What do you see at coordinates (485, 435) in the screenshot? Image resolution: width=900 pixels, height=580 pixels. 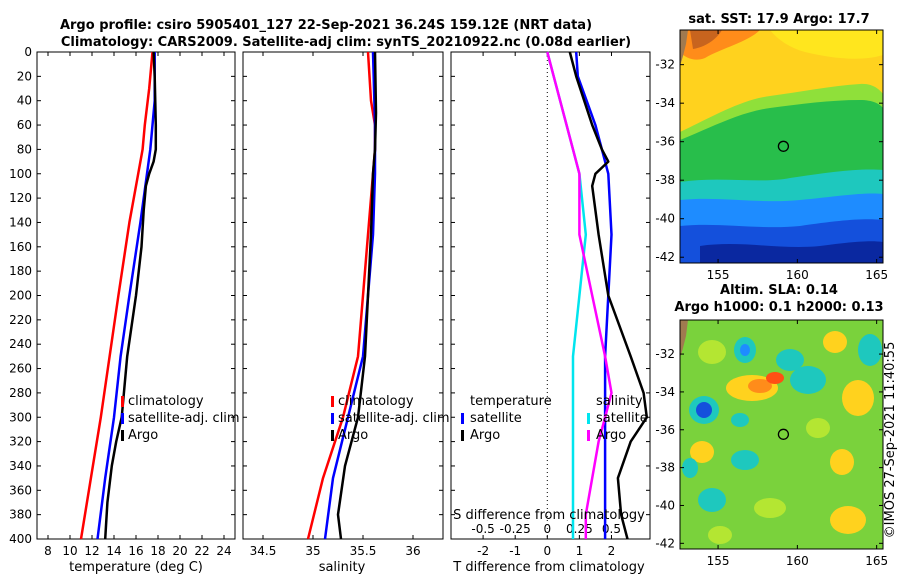 I see `legend-t-argo: Argo` at bounding box center [485, 435].